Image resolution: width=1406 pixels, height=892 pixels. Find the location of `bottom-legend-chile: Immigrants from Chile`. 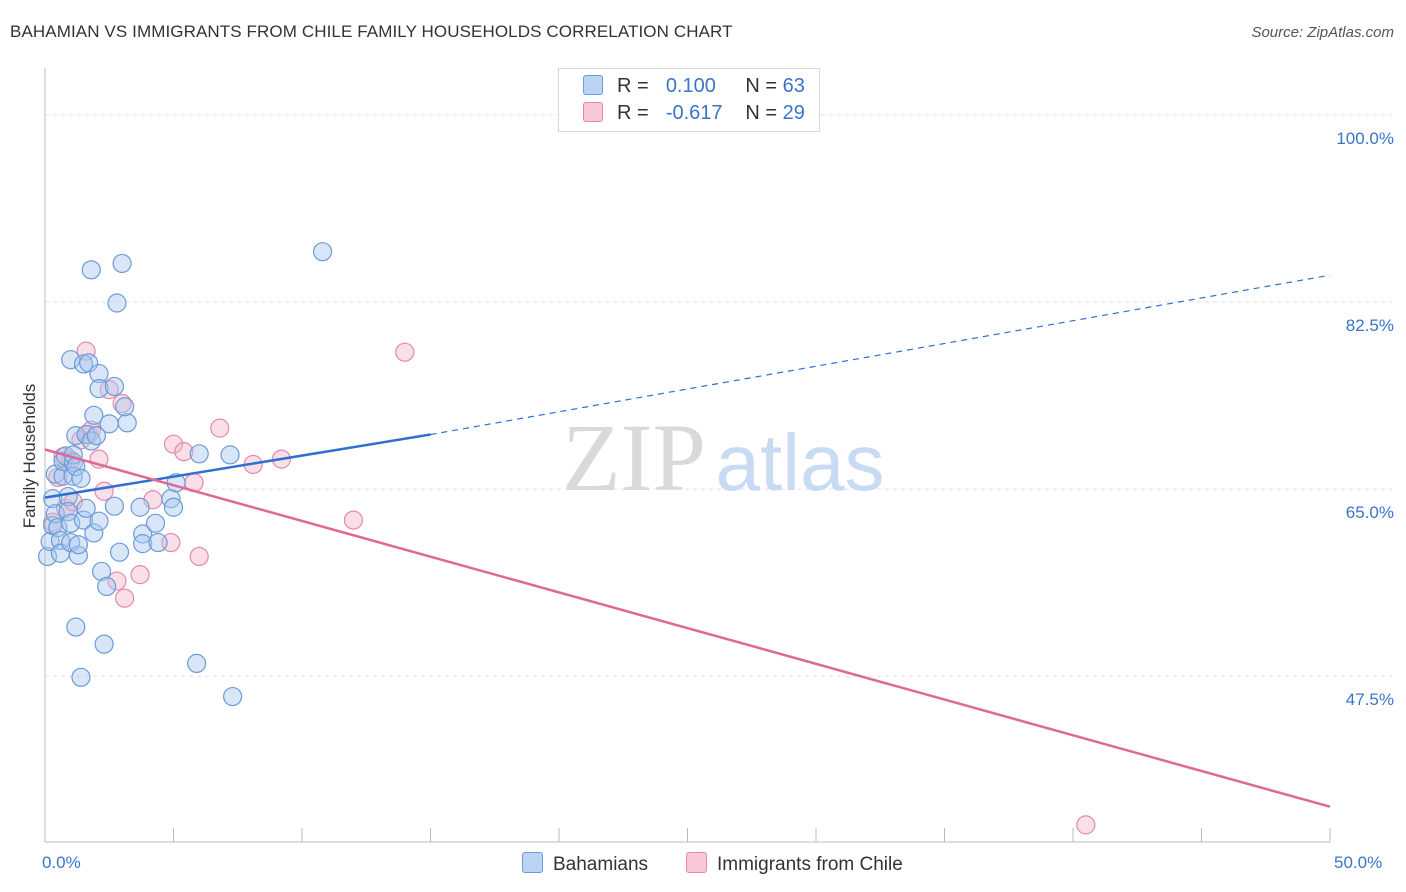

bottom-legend-chile: Immigrants from Chile is located at coordinates (794, 864).